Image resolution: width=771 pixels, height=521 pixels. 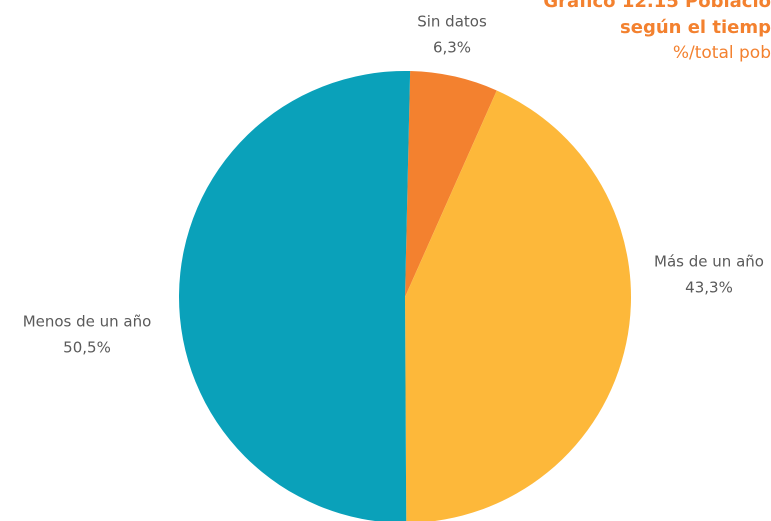 What do you see at coordinates (709, 288) in the screenshot?
I see `slice-value: 43,3%` at bounding box center [709, 288].